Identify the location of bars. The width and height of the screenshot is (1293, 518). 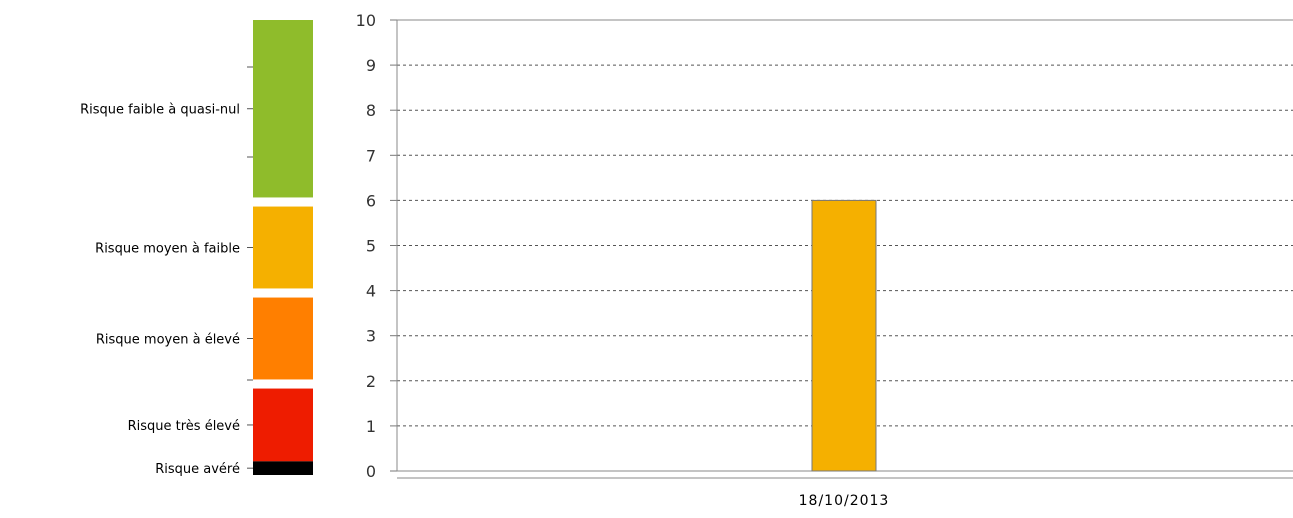
(844, 335).